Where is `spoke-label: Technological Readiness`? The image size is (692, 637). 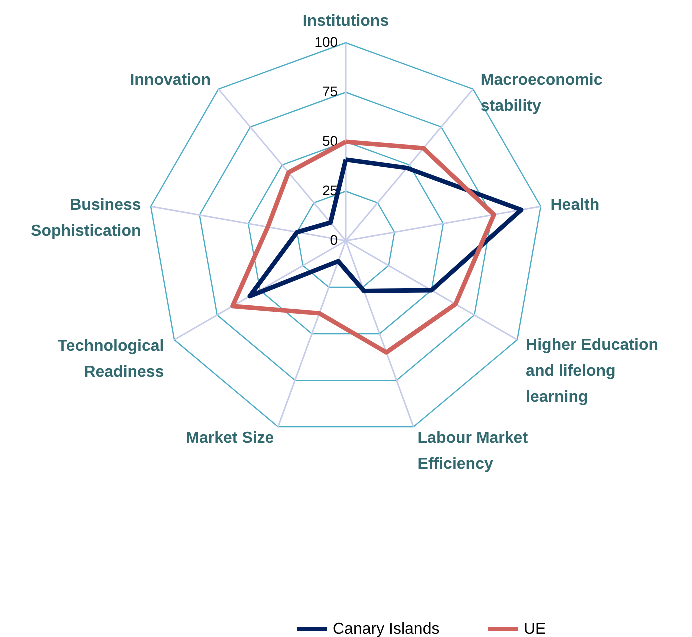 spoke-label: Technological Readiness is located at coordinates (111, 359).